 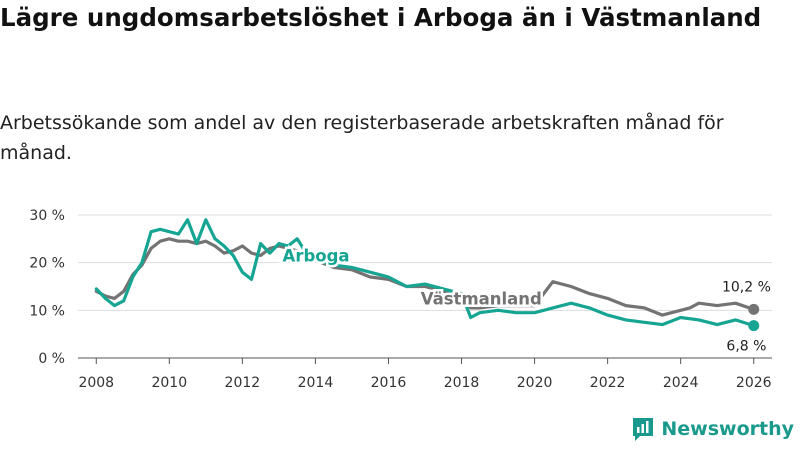 I want to click on endpoint-vastmanland, so click(x=754, y=309).